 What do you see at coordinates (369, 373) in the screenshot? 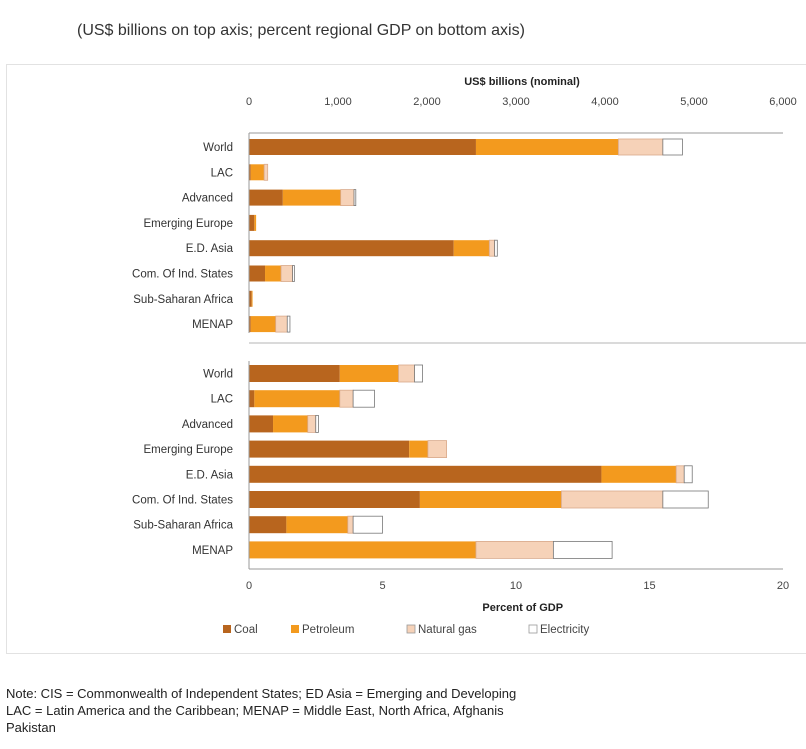
I see `bottom-bar-world-petroleum` at bounding box center [369, 373].